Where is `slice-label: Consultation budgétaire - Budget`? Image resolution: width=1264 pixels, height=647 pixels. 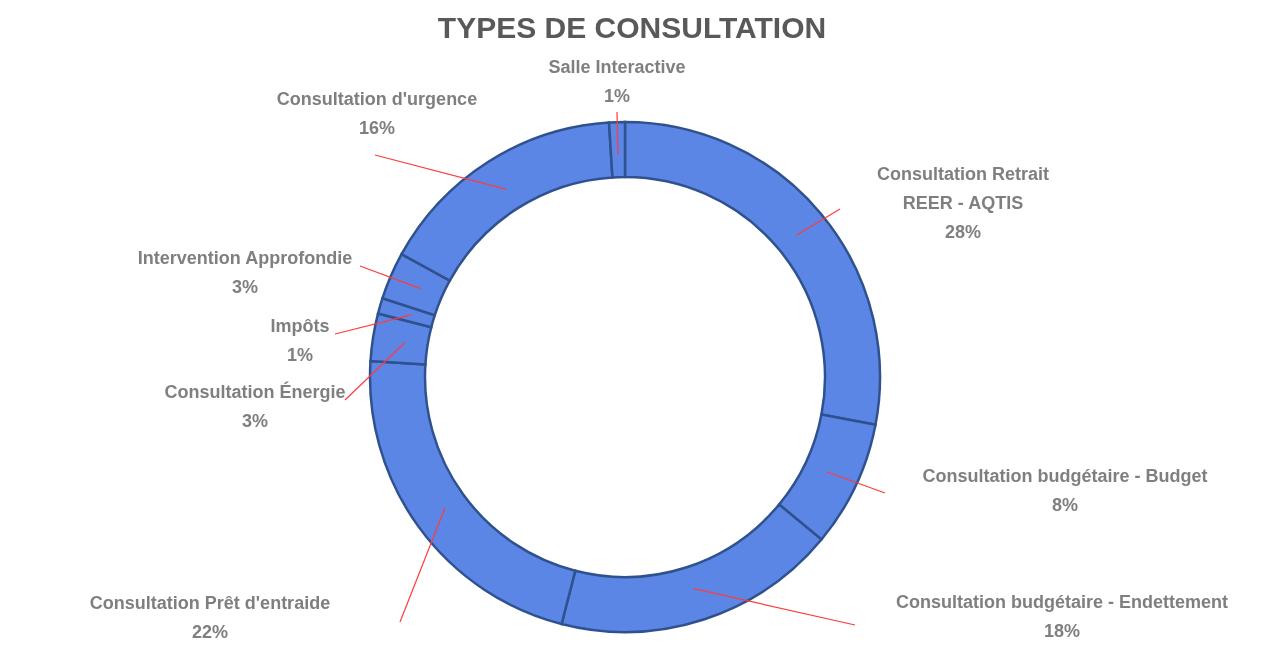 slice-label: Consultation budgétaire - Budget is located at coordinates (1065, 476).